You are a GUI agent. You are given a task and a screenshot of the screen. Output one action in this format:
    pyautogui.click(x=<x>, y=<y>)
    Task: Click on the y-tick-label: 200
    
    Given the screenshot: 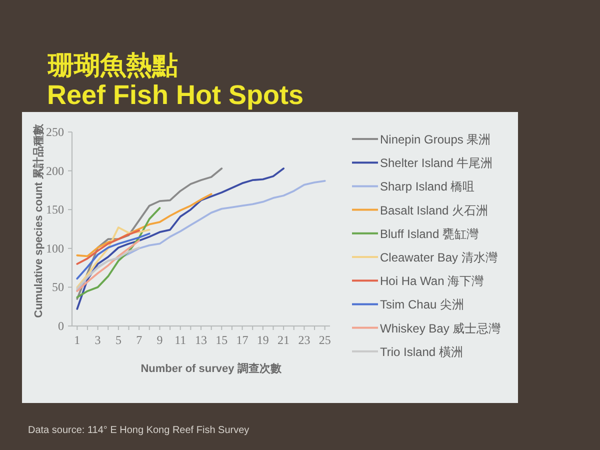 What is the action you would take?
    pyautogui.click(x=55, y=171)
    